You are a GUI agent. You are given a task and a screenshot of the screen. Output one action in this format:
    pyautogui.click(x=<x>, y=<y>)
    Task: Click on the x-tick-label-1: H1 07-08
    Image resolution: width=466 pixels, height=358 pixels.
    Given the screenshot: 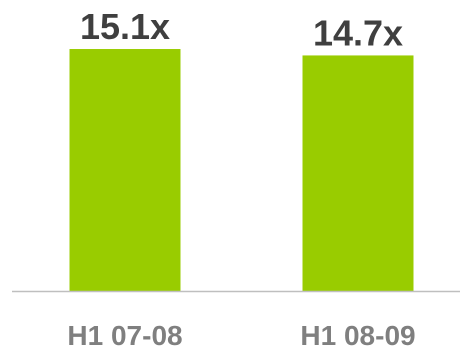 What is the action you would take?
    pyautogui.click(x=124, y=335)
    